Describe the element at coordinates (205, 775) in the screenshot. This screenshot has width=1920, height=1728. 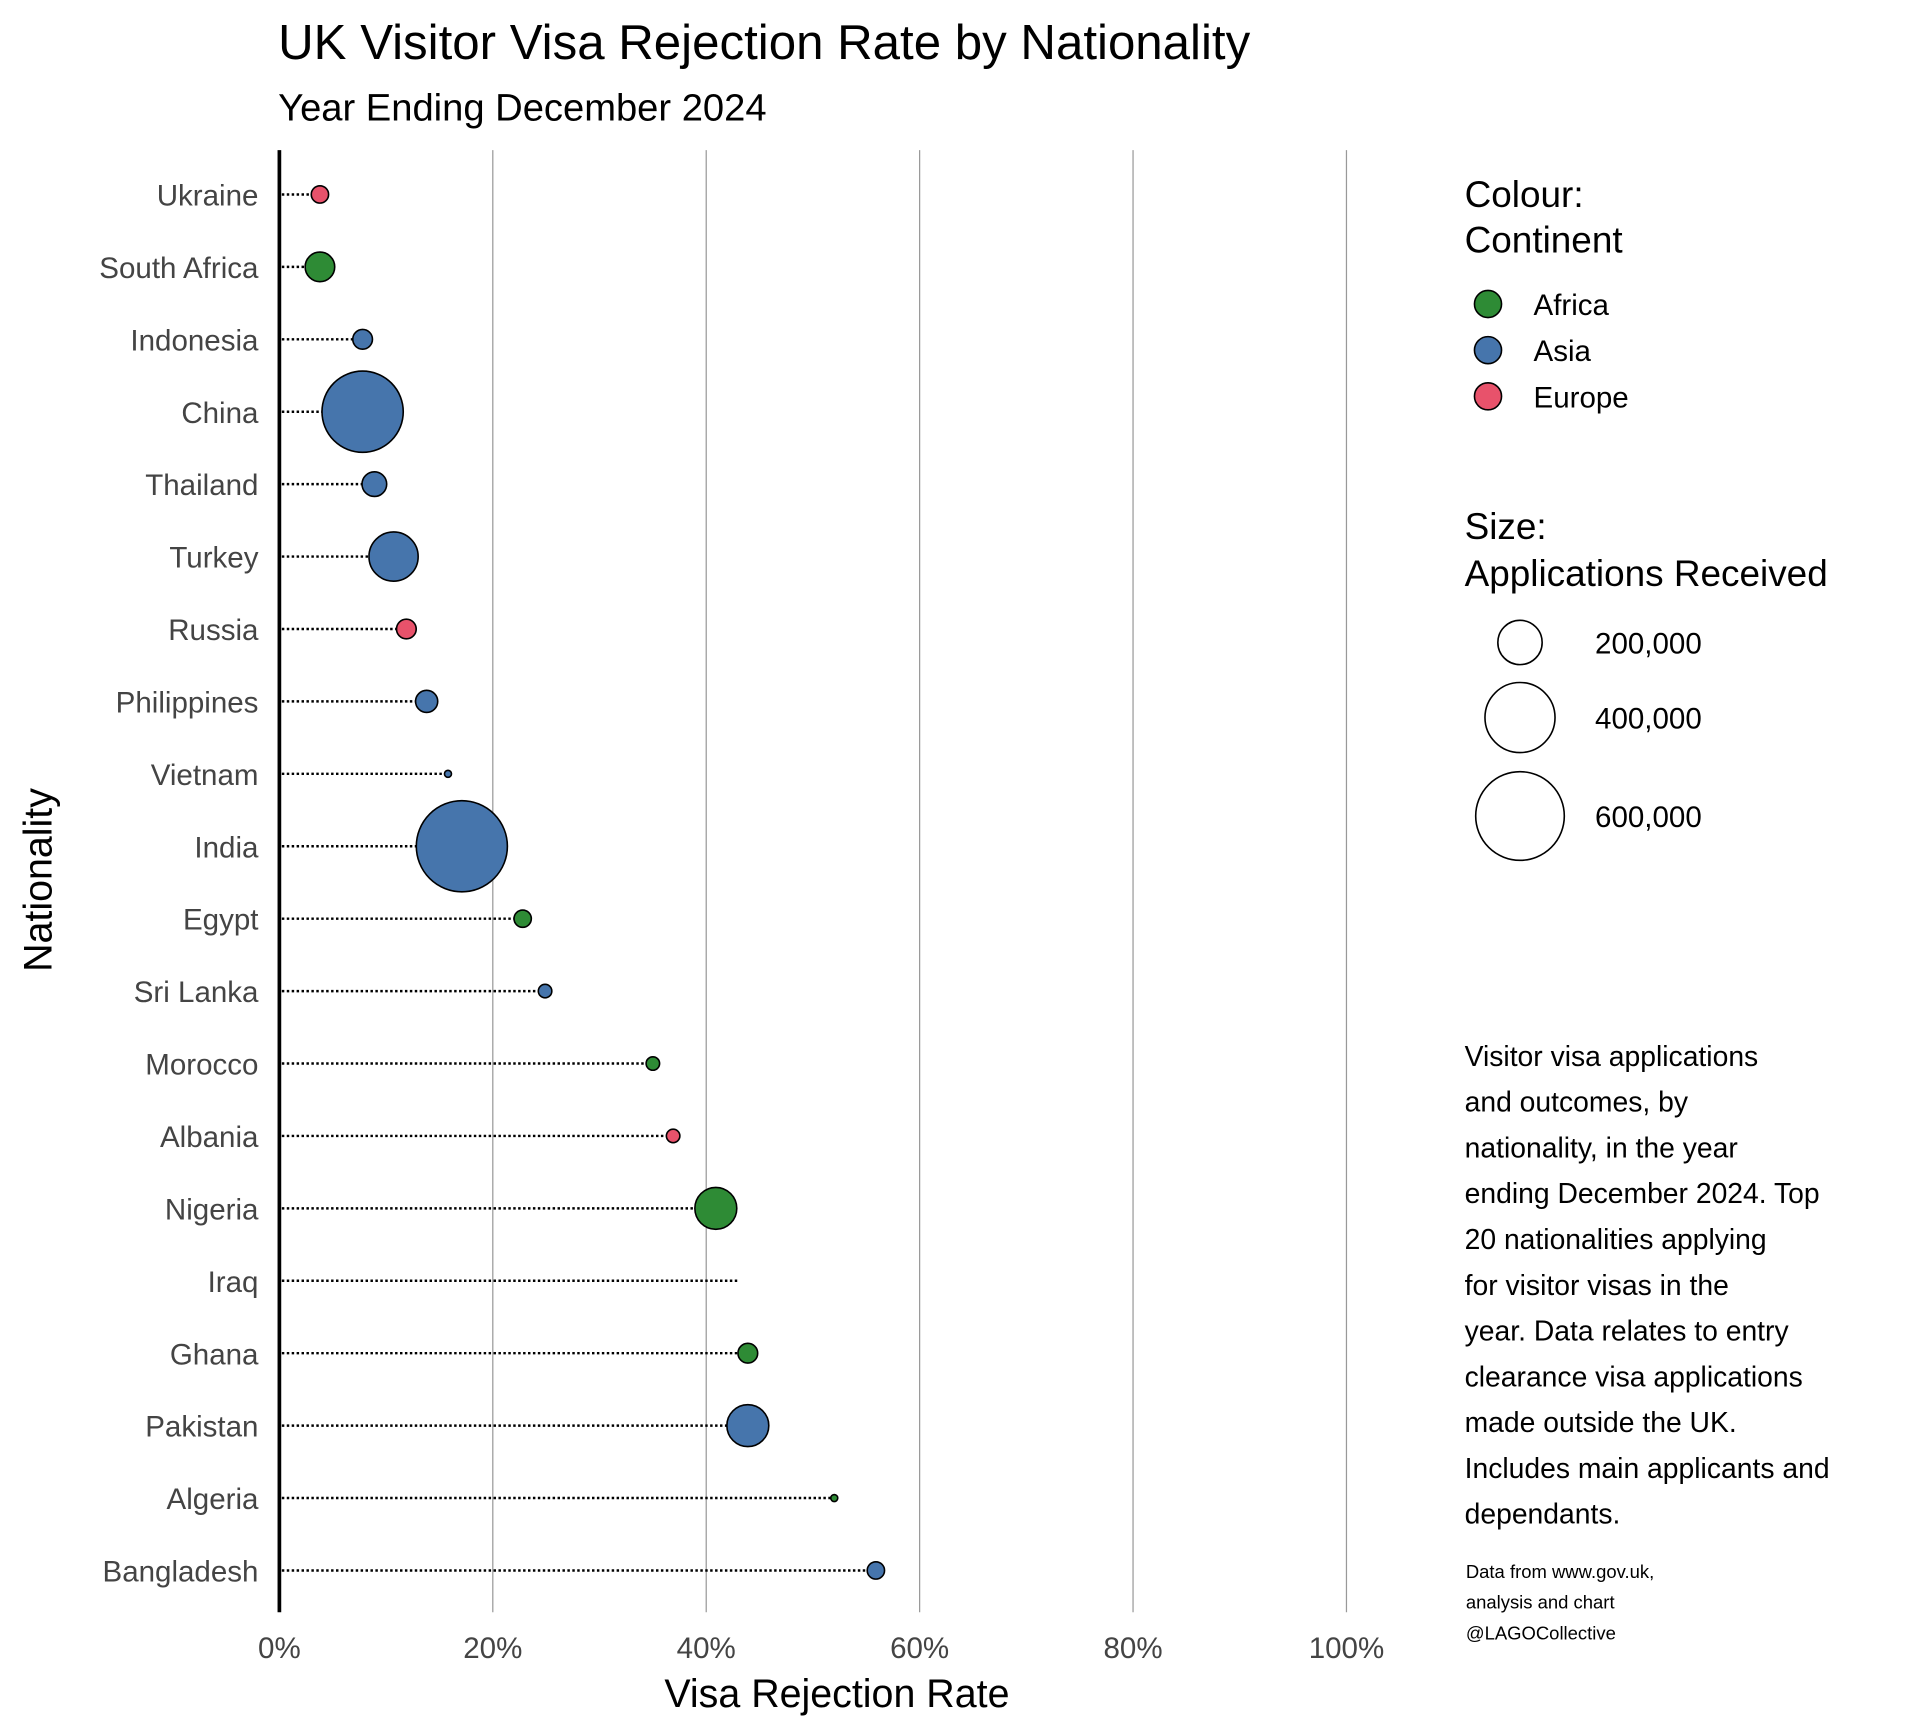
I see `y-tick-label: Vietnam` at that location.